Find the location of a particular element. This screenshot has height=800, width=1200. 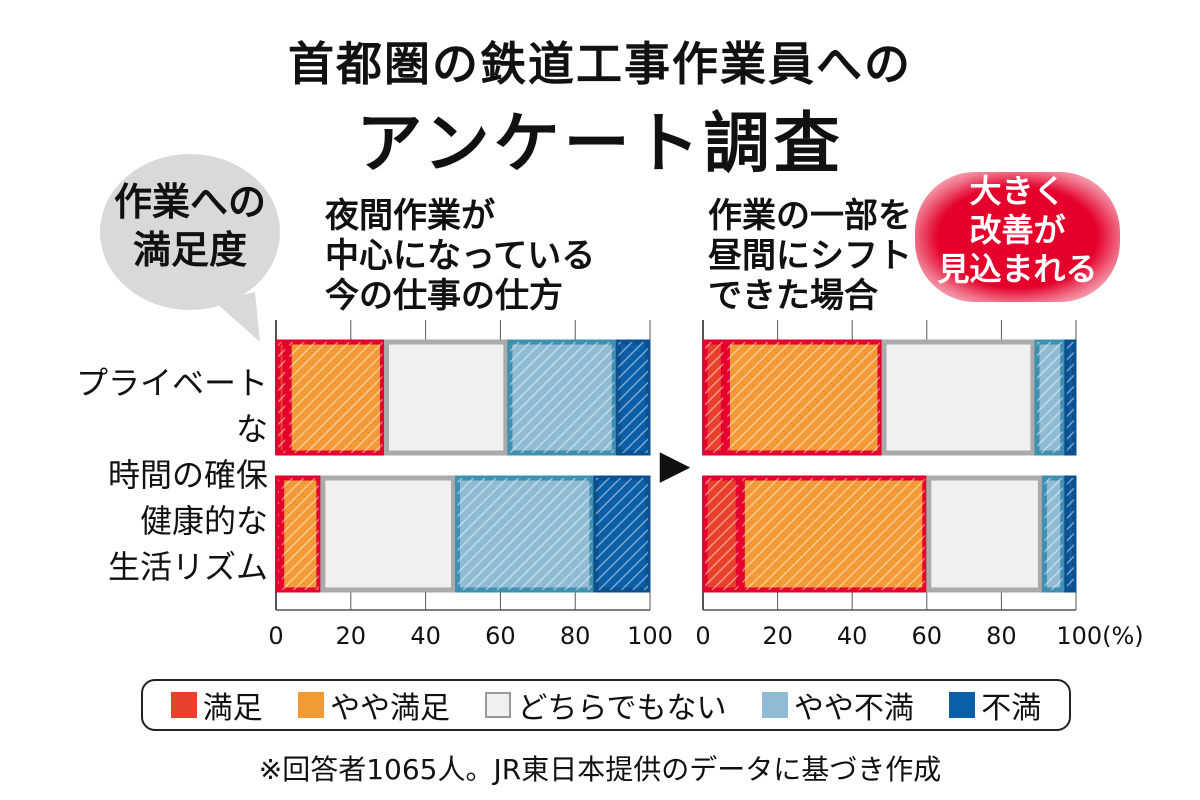

callout-line: 改善が is located at coordinates (1017, 230).